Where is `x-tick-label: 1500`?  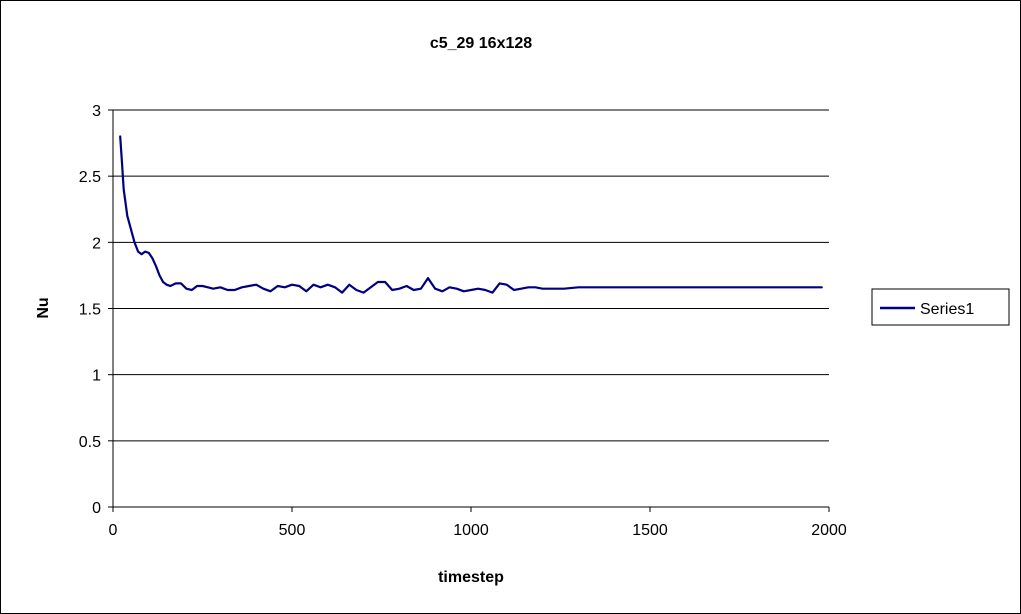
x-tick-label: 1500 is located at coordinates (650, 530).